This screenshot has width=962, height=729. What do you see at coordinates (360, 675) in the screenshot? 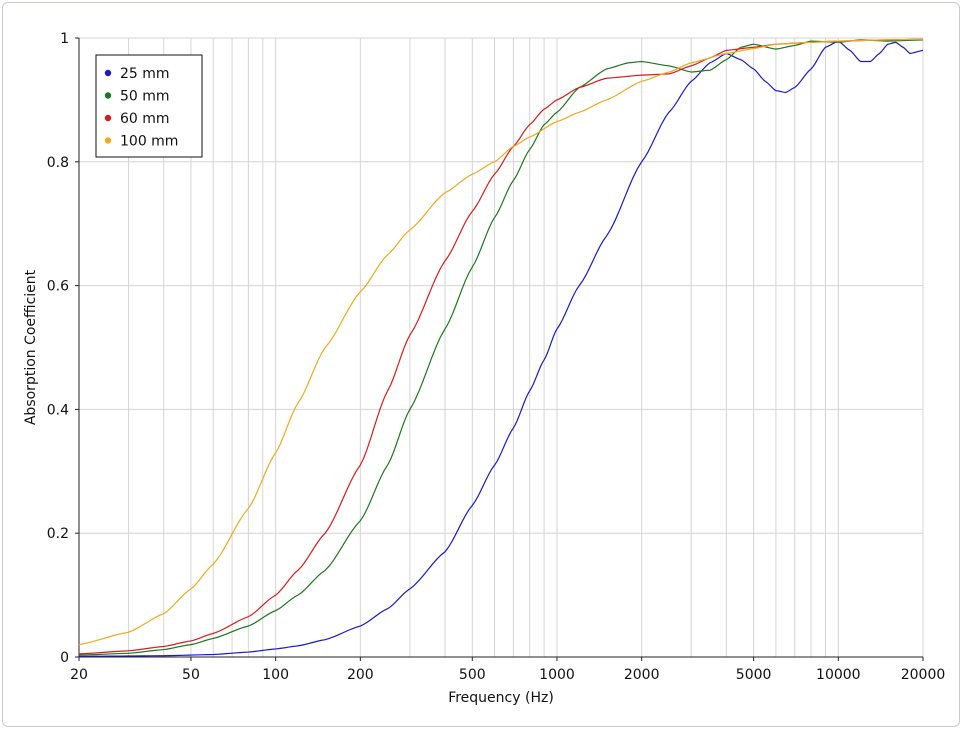
I see `x-tick-label: 200` at bounding box center [360, 675].